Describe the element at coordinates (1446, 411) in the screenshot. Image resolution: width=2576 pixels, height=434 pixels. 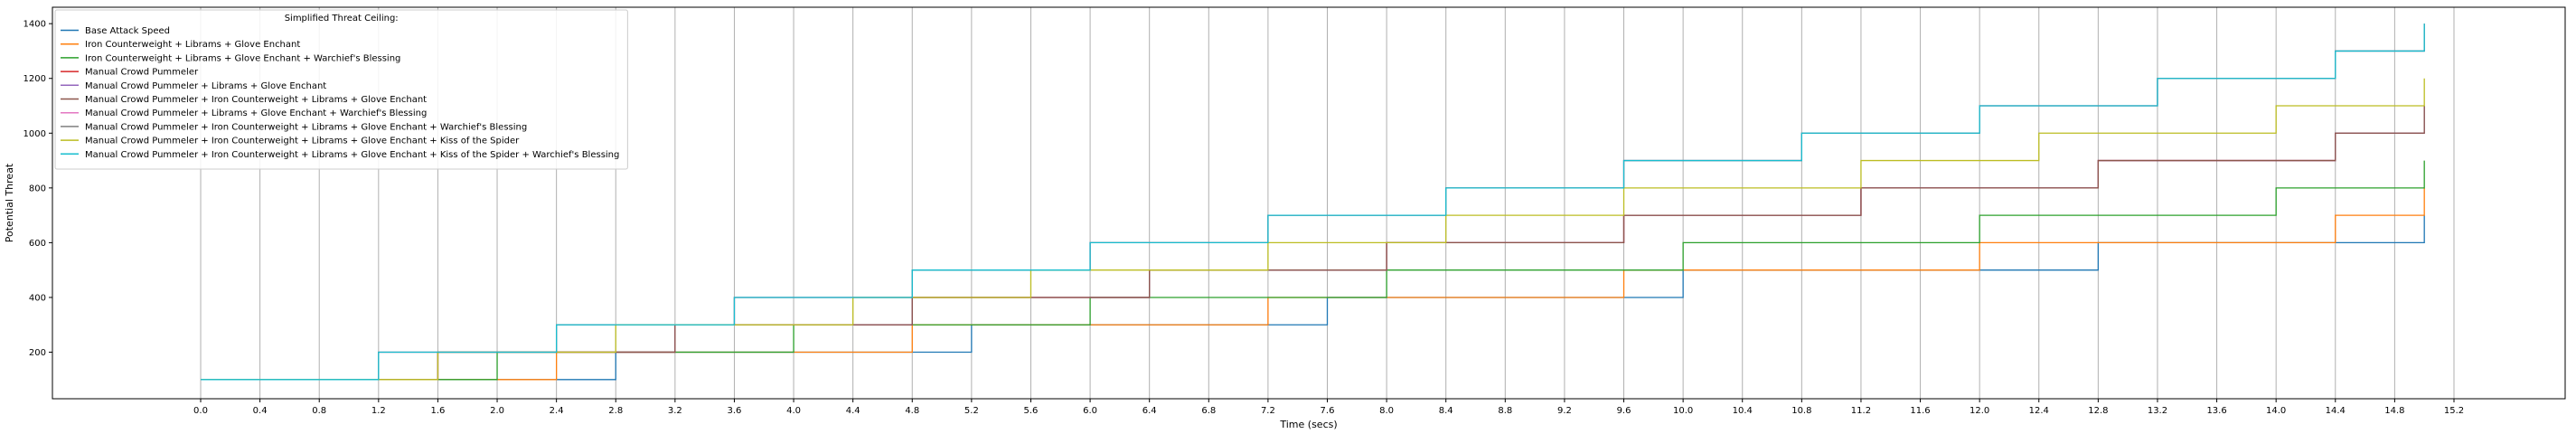
I see `x-tick-label: 8.4` at that location.